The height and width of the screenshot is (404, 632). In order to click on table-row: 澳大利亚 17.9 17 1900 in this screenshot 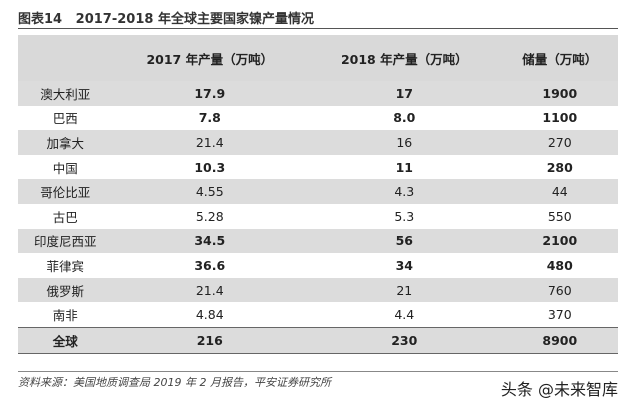, I will do `click(318, 93)`.